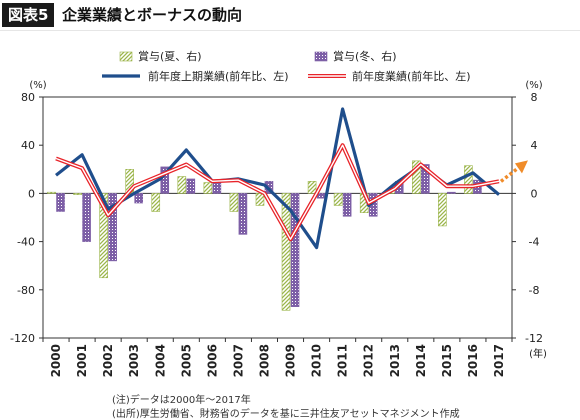  What do you see at coordinates (369, 360) in the screenshot?
I see `x-tick-label: 2012` at bounding box center [369, 360].